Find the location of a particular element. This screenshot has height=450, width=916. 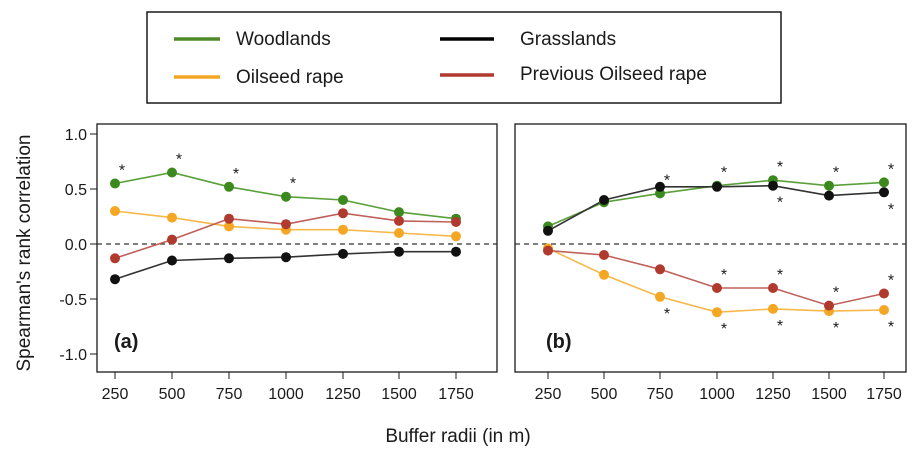

legend-label-previous-oilseed-rape: Previous Oilseed rape is located at coordinates (613, 74).